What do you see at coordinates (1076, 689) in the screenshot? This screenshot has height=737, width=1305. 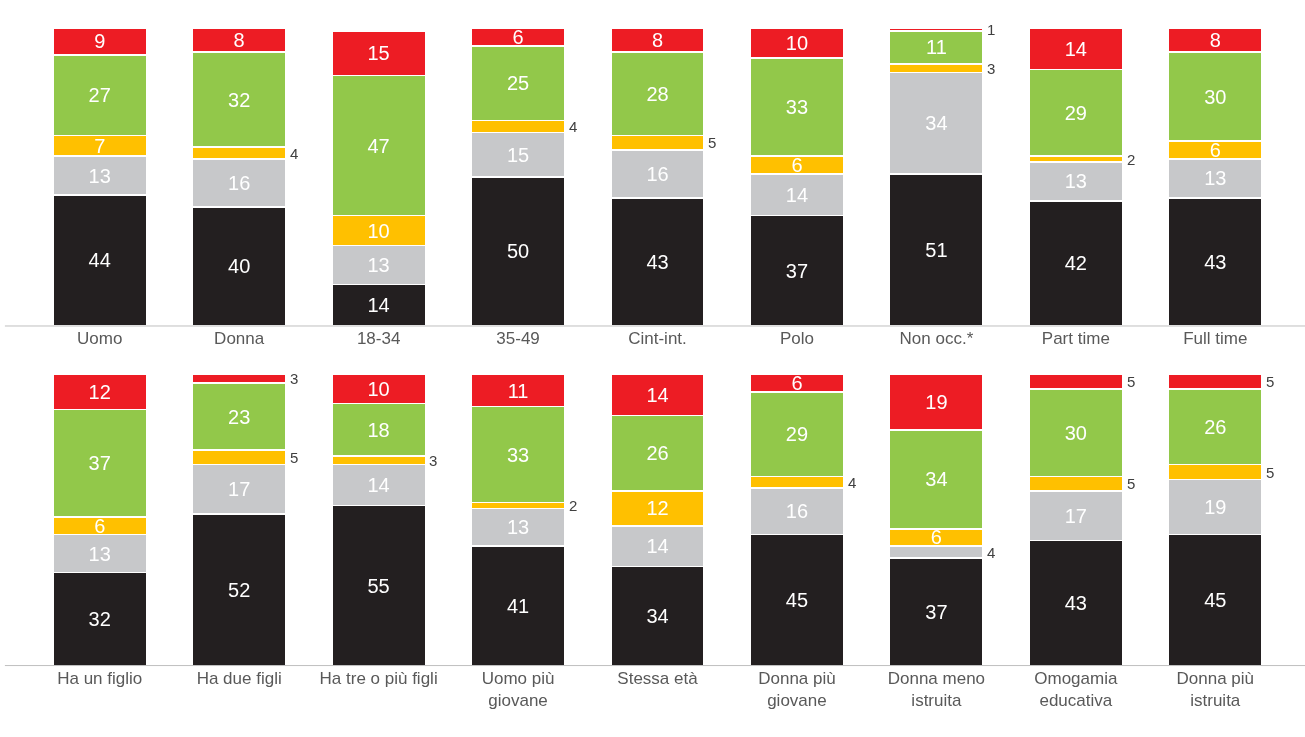 I see `x-tick-label: Omogamia educativa` at bounding box center [1076, 689].